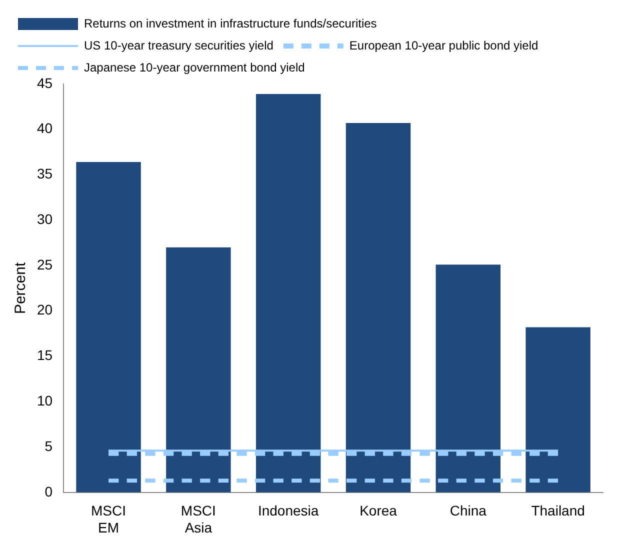 This screenshot has width=621, height=548. I want to click on legend-label: US 10-year treasury securities yield, so click(179, 45).